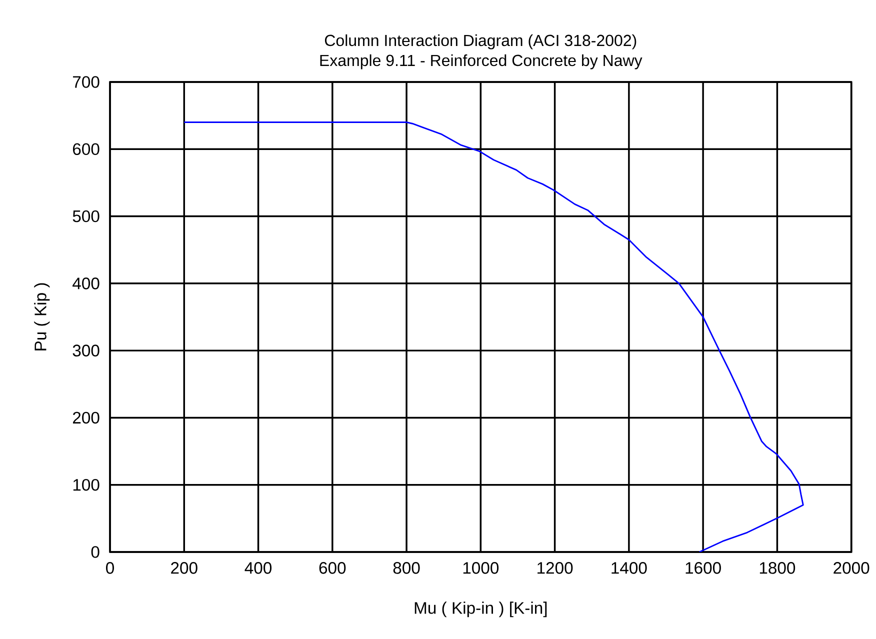  I want to click on x-tick-label: 200, so click(184, 568).